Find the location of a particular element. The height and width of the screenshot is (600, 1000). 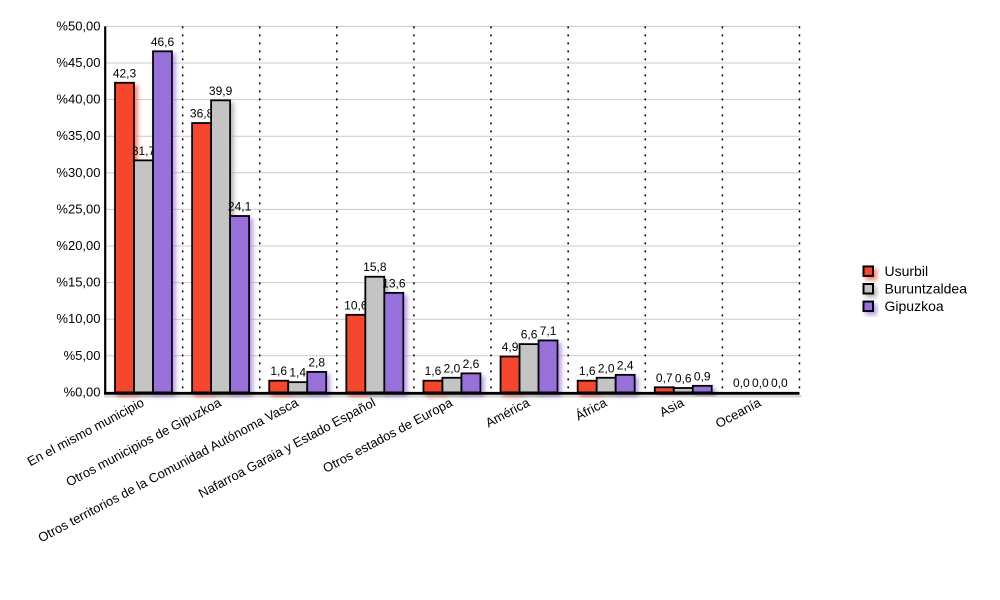

svg-text: Buruntzaldea is located at coordinates (926, 289).